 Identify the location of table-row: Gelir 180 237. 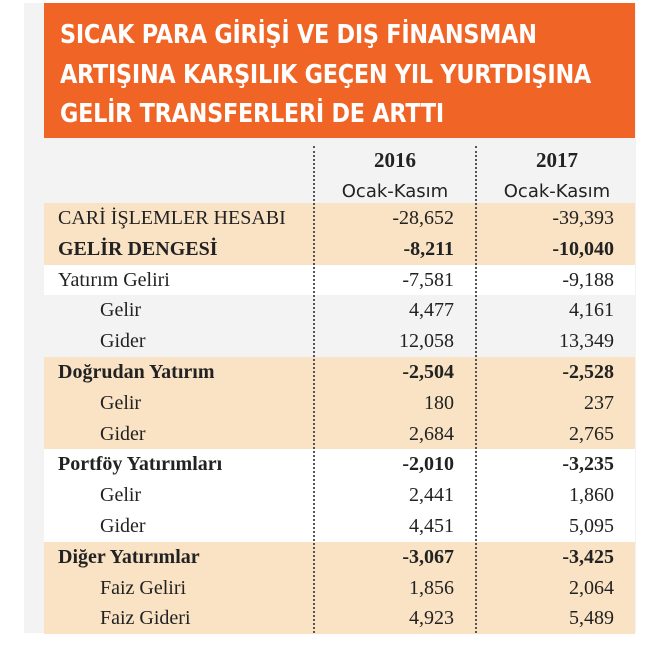
(339, 403).